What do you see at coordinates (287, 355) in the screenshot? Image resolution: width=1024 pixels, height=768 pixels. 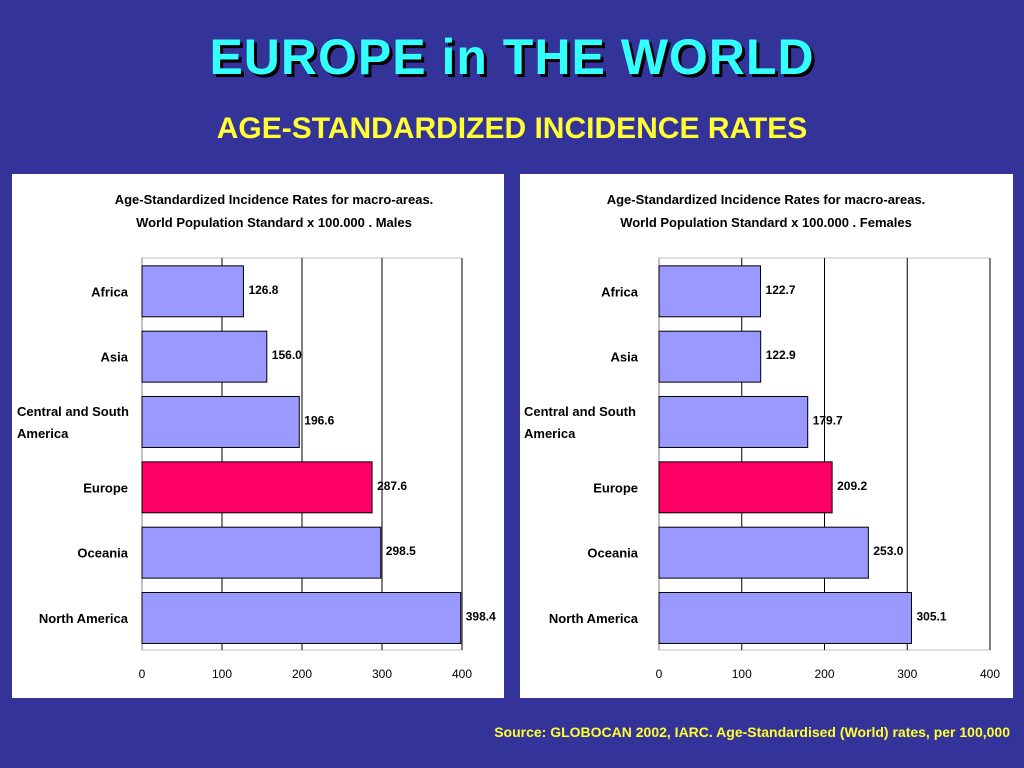 I see `value-label: 156.0` at bounding box center [287, 355].